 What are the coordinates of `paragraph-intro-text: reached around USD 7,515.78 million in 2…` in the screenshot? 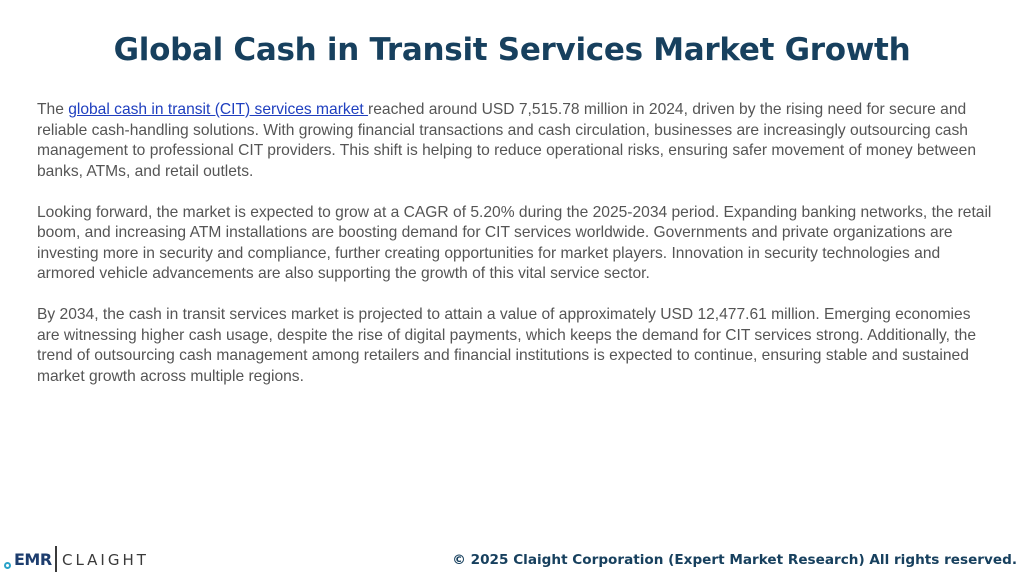 It's located at (506, 140).